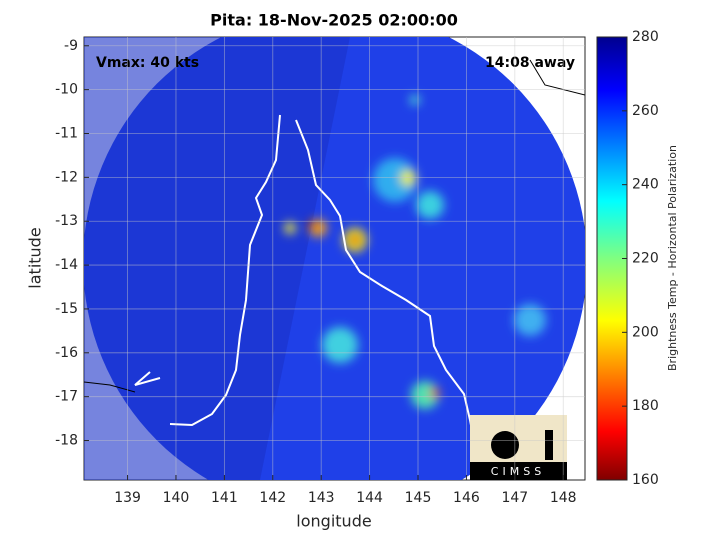  What do you see at coordinates (66, 177) in the screenshot?
I see `y-tick-label: -12` at bounding box center [66, 177].